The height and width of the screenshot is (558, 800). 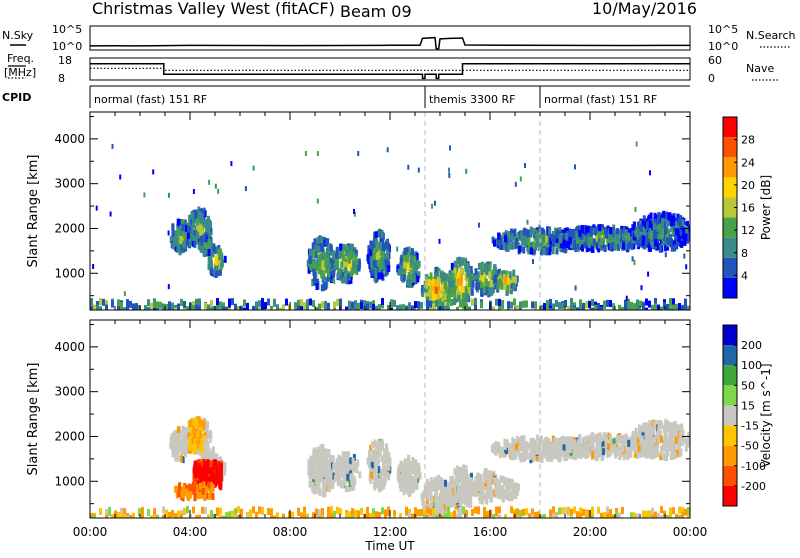 I want to click on nave-tick-bottom: 0, so click(x=711, y=78).